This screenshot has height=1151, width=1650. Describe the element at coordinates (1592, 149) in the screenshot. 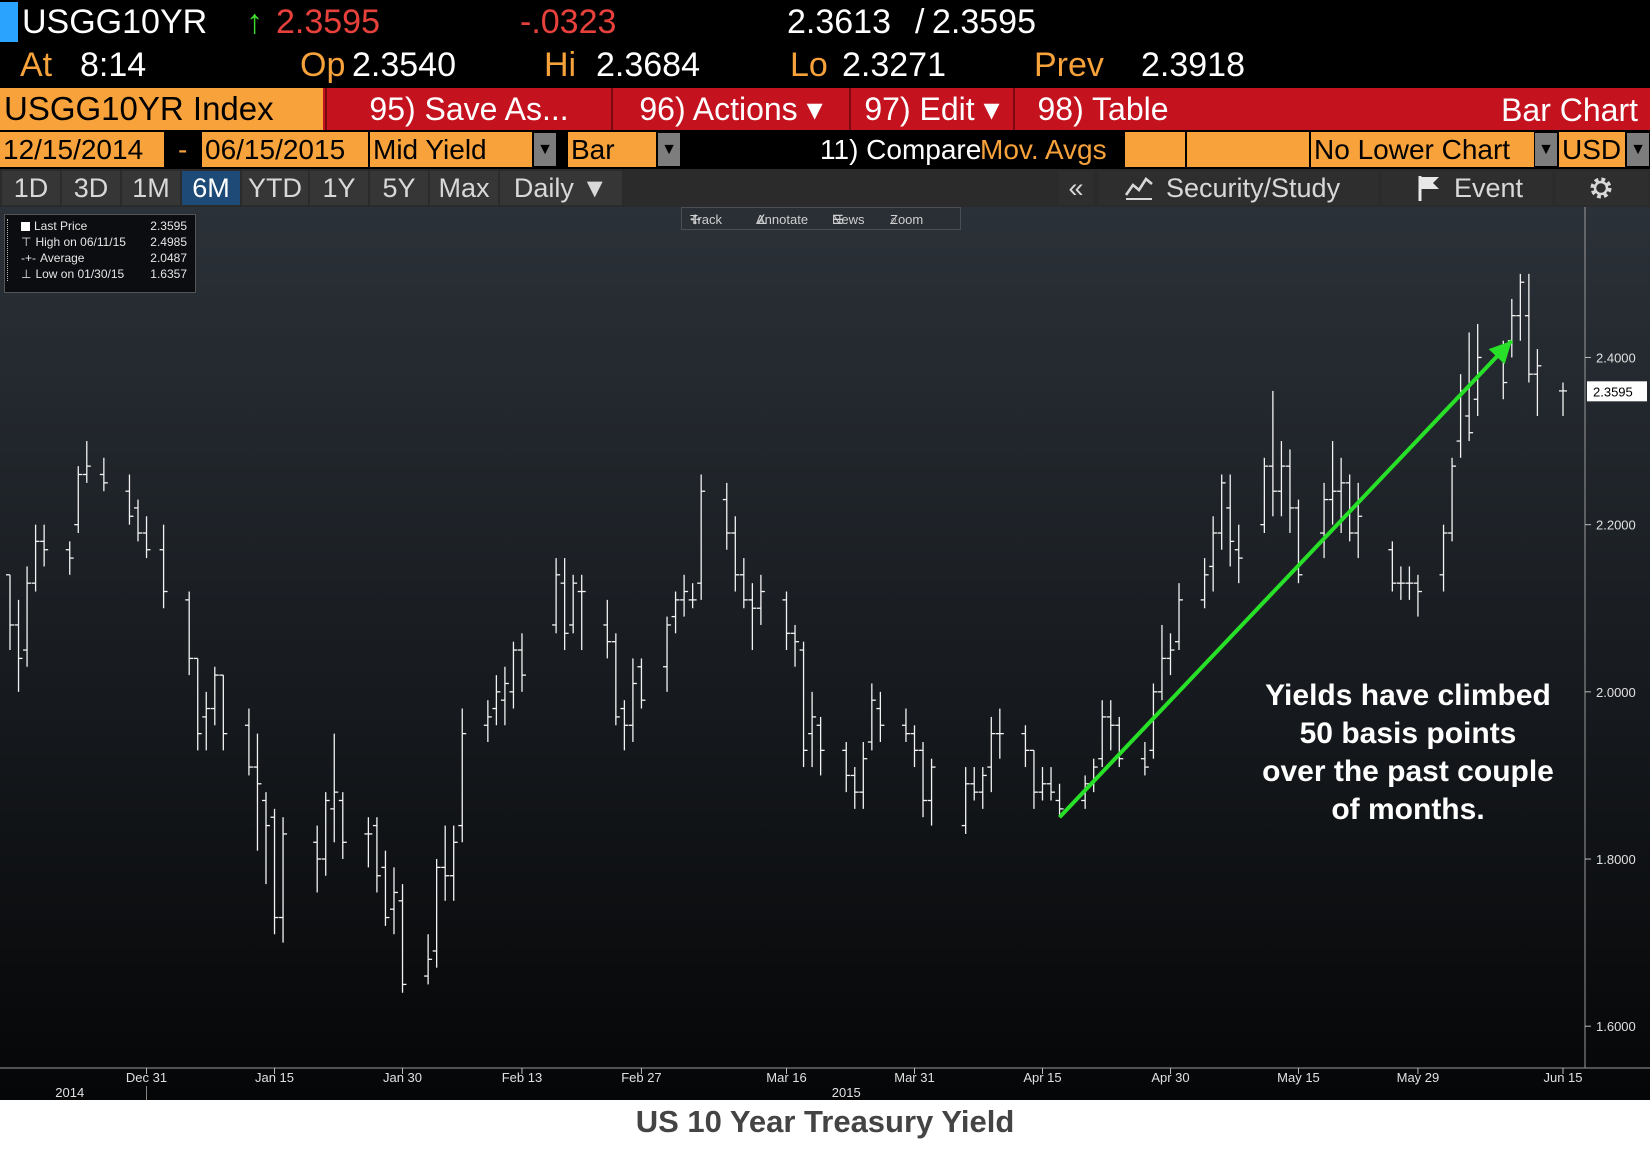

I see `currency-select: USD` at that location.